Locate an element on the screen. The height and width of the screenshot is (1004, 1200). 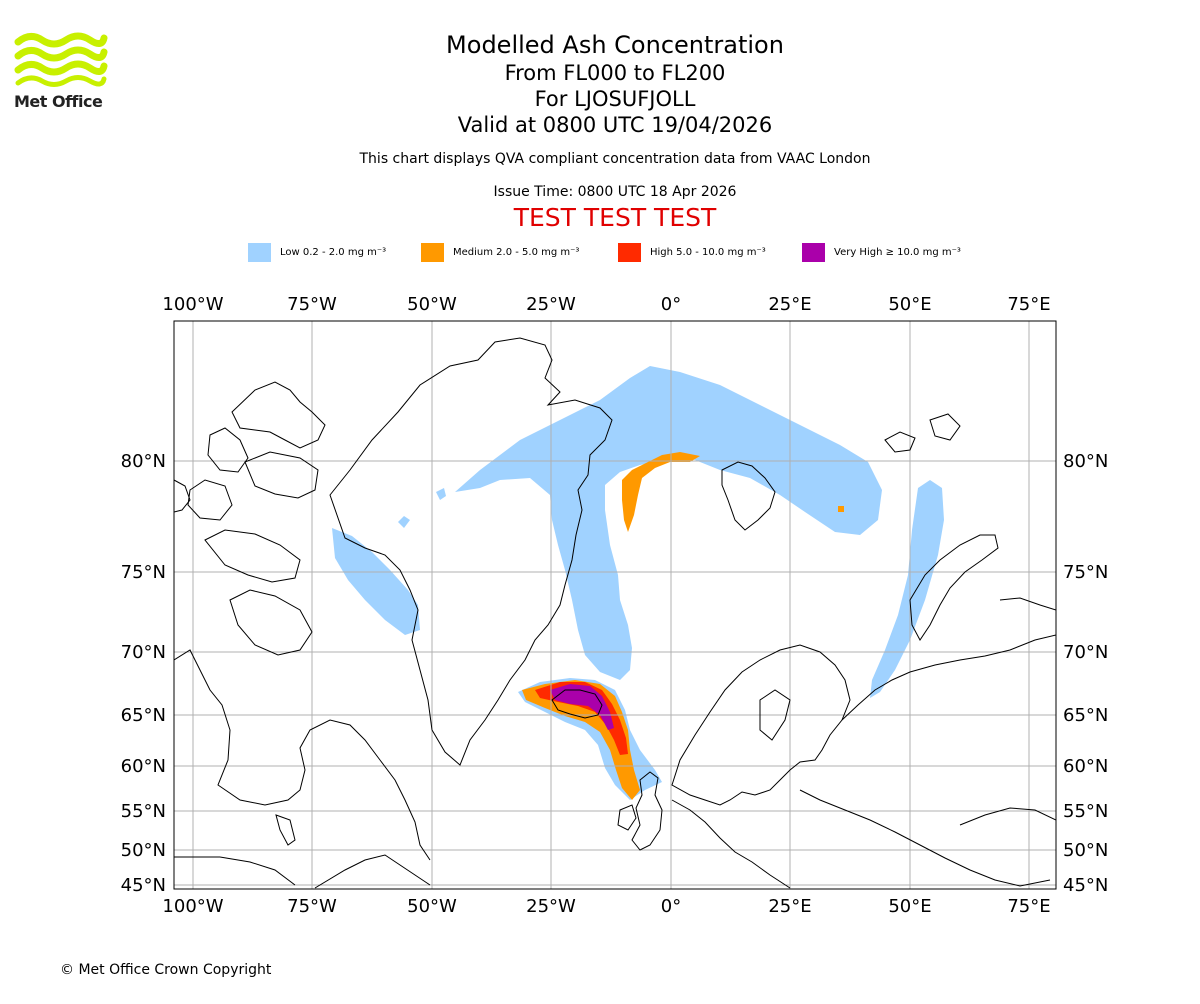
legend-item-very-high: Very High ≥ 10.0 mg m⁻³ is located at coordinates (881, 252).